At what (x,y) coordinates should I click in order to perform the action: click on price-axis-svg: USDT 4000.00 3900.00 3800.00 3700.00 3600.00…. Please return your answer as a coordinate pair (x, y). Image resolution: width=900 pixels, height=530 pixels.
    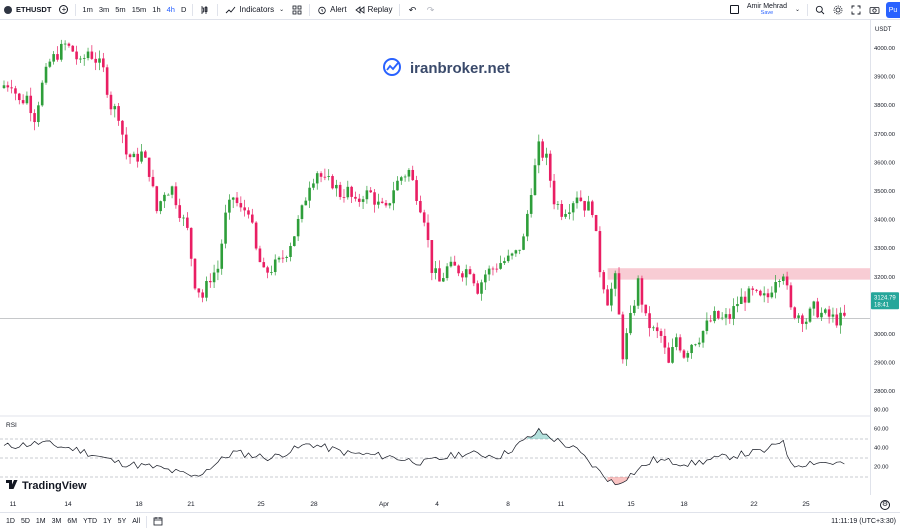
    Looking at the image, I should click on (885, 257).